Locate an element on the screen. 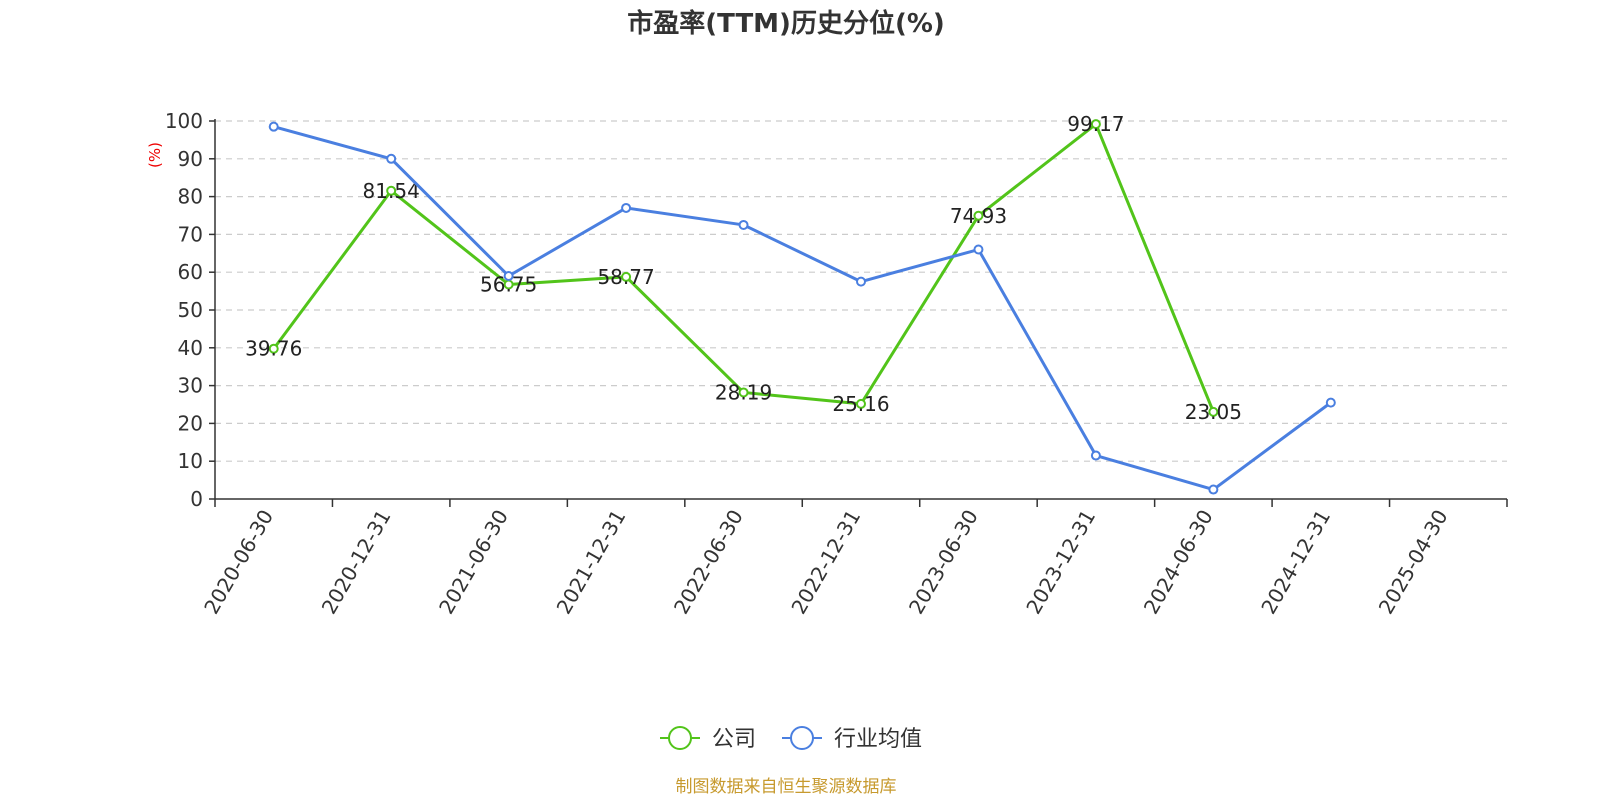 The height and width of the screenshot is (800, 1600). data-label: 23.05 is located at coordinates (1213, 412).